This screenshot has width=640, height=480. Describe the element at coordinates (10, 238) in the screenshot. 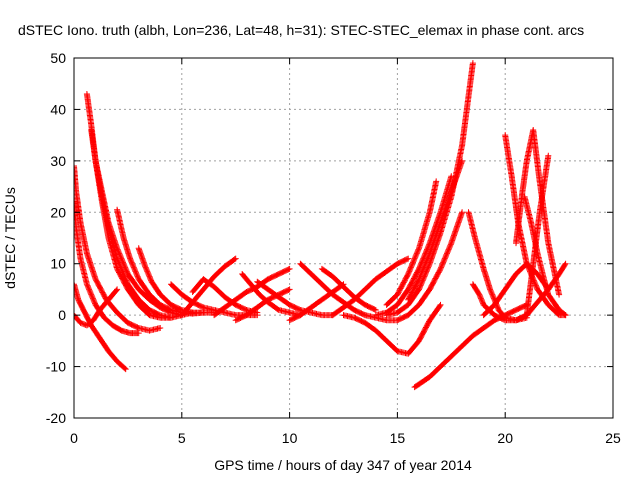

I see `y-axis-title: dSTEC / TECUs` at that location.